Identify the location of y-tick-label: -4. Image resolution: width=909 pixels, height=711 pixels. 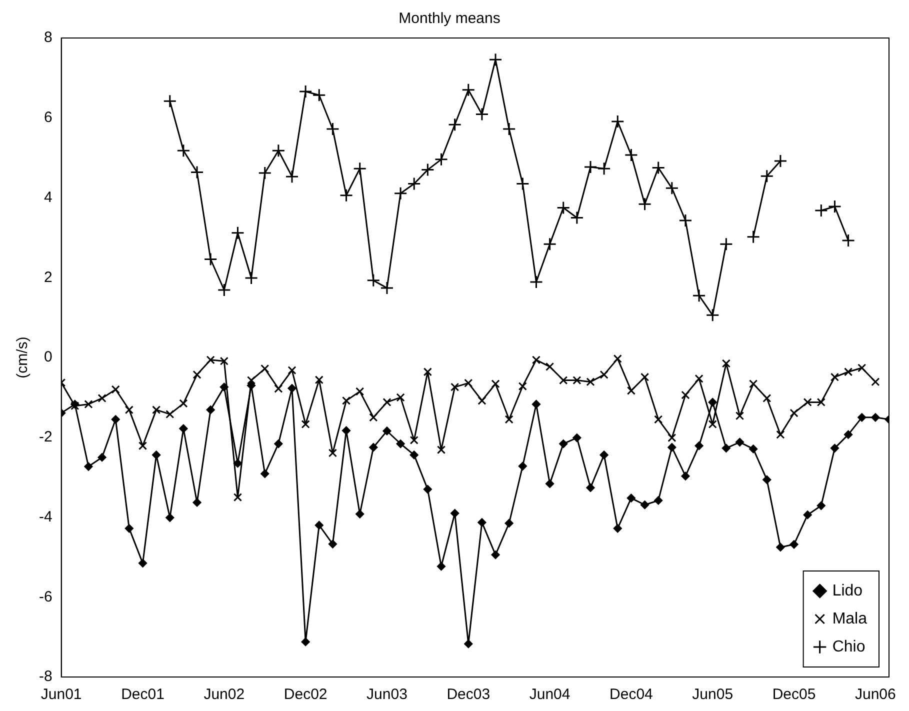
(45, 517).